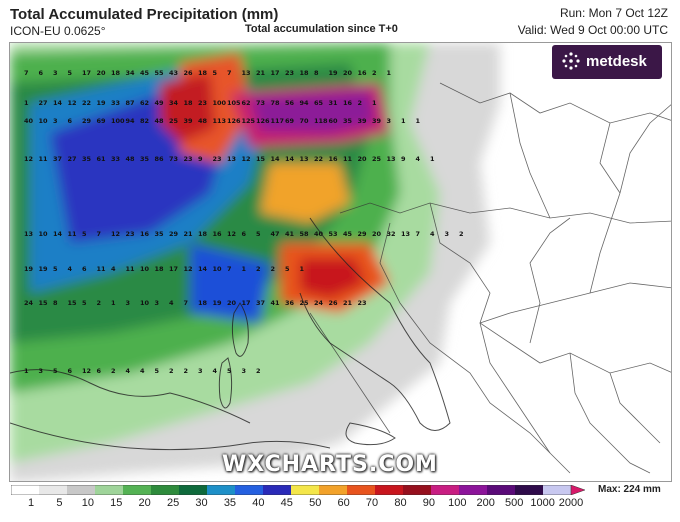 The width and height of the screenshot is (680, 522). Describe the element at coordinates (249, 121) in the screenshot. I see `precip-value: 125` at that location.